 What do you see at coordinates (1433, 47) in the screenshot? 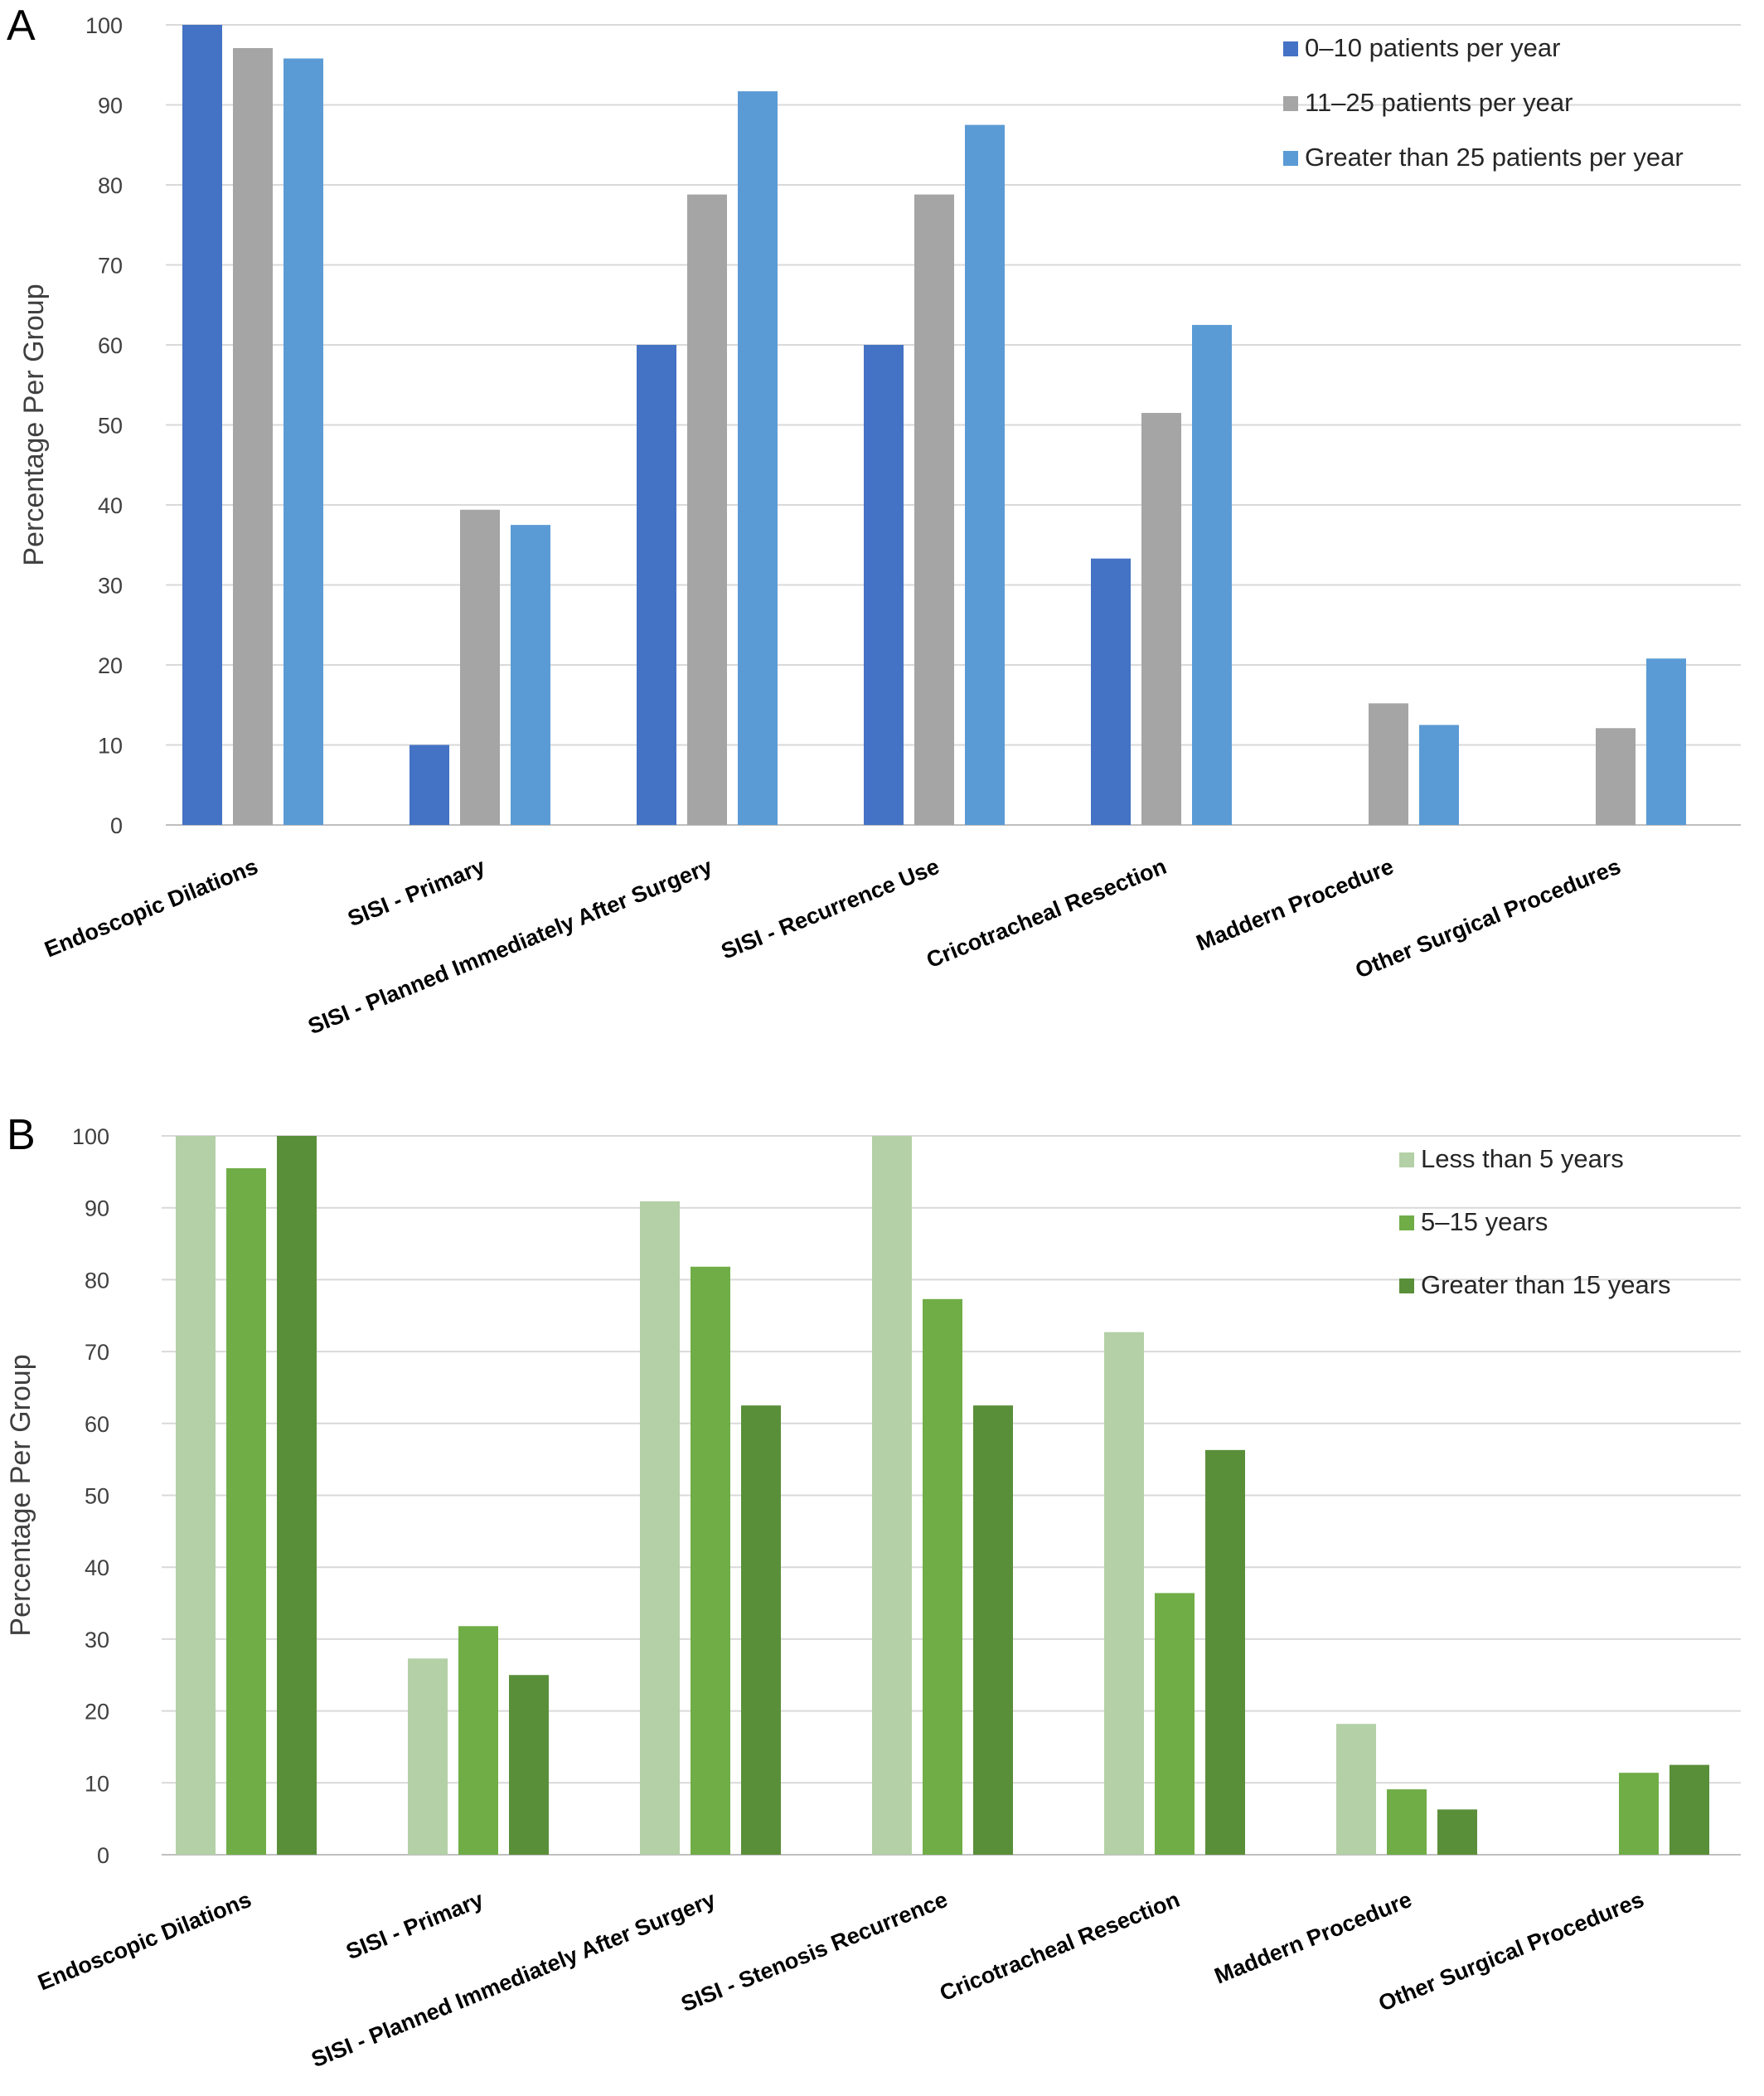
I see `legend-label: 0–10 patients per year` at bounding box center [1433, 47].